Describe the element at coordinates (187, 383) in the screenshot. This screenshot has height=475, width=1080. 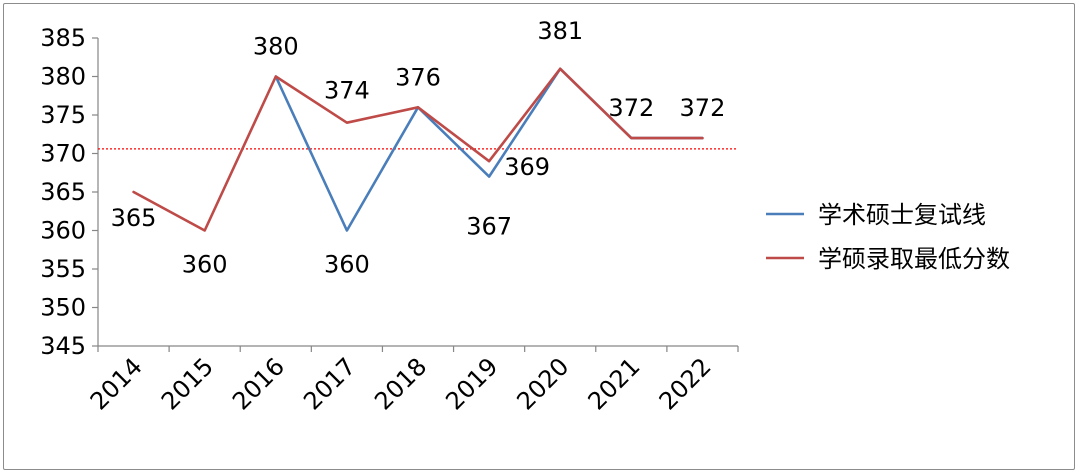
I see `x-tick-label: 2015` at that location.